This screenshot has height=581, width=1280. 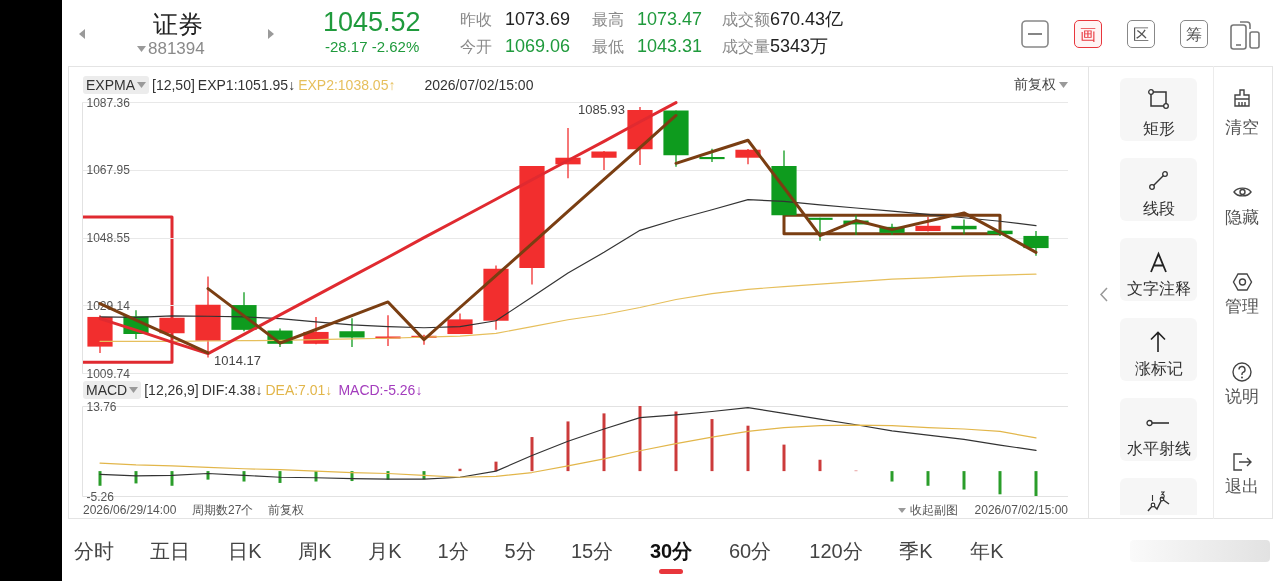 I want to click on y-tick-label: 1009.74, so click(x=108, y=373).